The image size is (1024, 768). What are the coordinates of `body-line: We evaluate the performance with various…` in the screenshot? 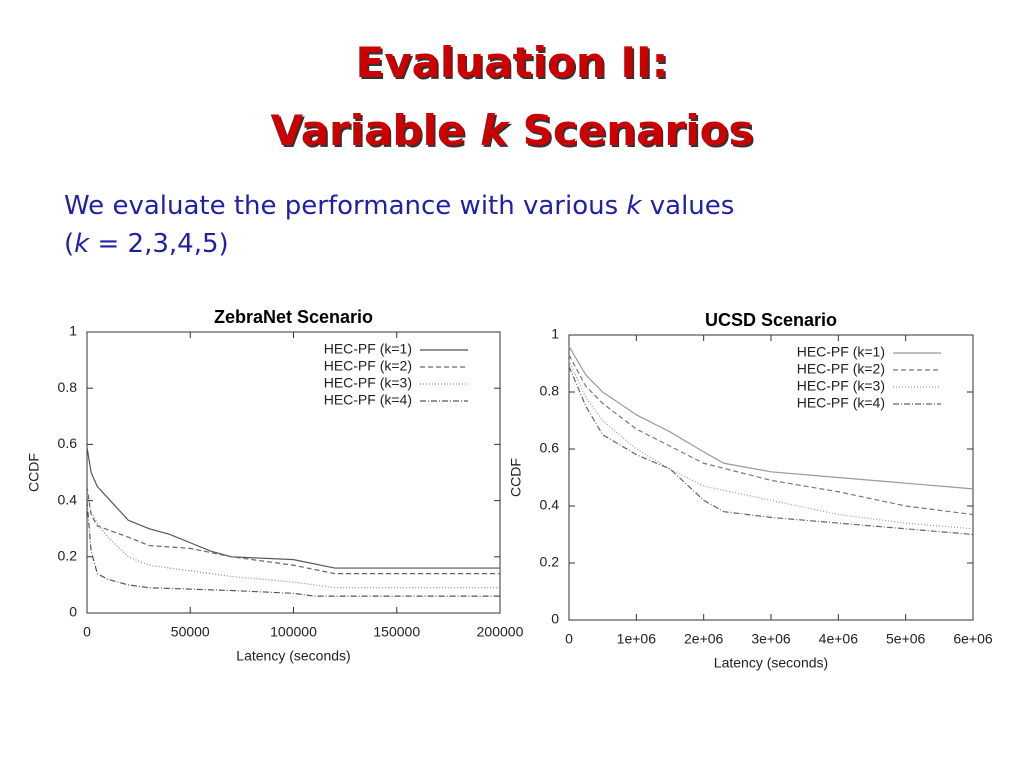 It's located at (399, 206).